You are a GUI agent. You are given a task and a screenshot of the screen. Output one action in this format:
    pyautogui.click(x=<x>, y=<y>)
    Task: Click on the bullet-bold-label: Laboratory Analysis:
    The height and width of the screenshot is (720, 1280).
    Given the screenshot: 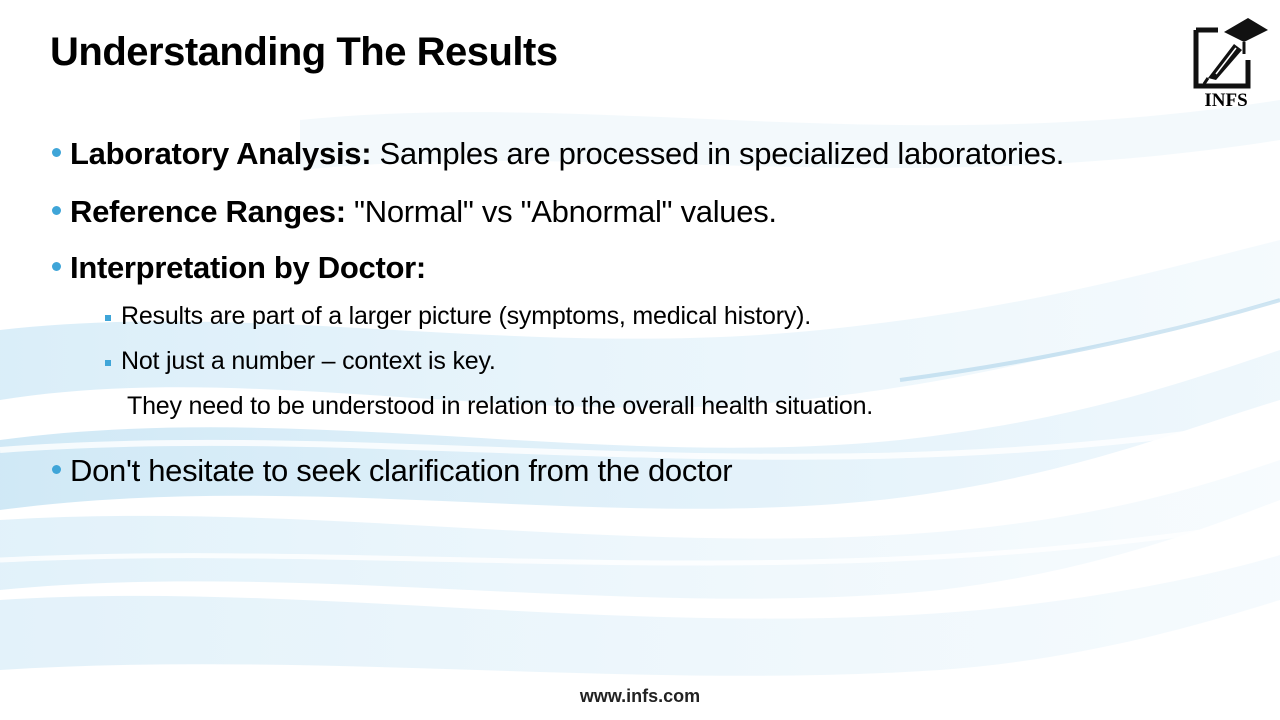 What is the action you would take?
    pyautogui.click(x=221, y=153)
    